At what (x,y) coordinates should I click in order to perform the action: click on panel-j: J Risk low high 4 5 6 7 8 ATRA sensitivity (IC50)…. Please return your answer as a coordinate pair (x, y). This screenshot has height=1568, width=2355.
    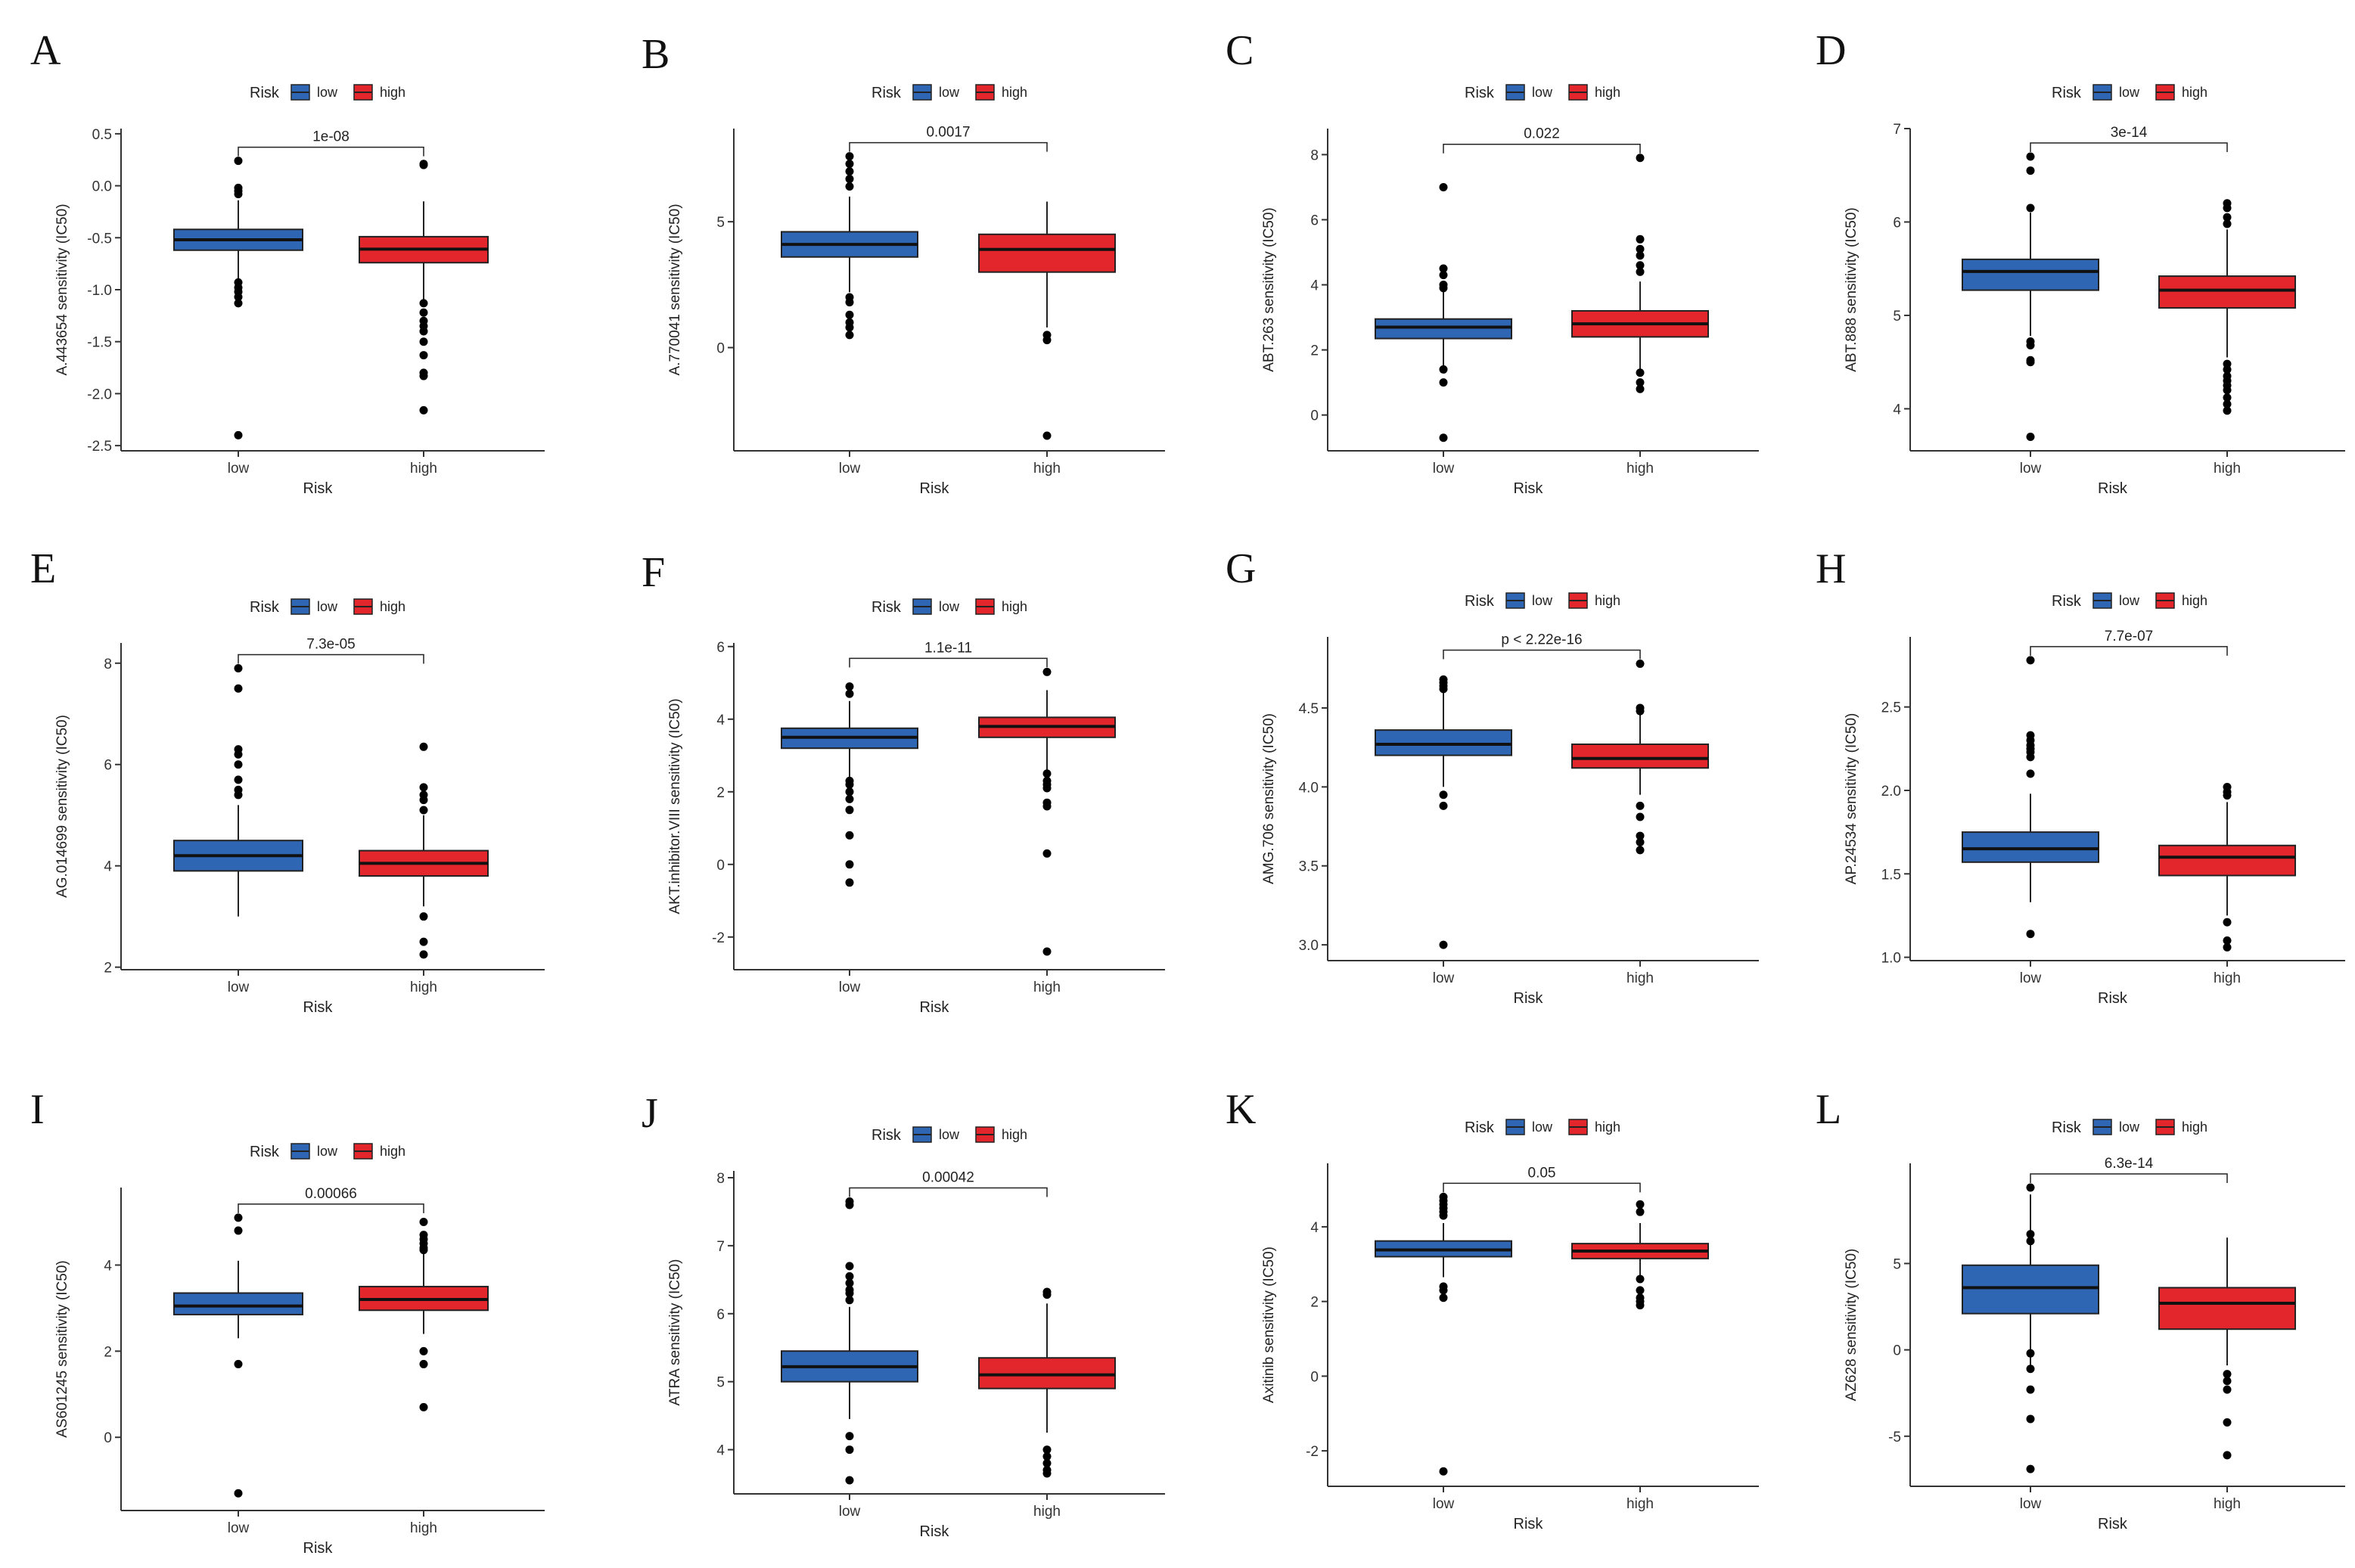
    Looking at the image, I should click on (903, 1315).